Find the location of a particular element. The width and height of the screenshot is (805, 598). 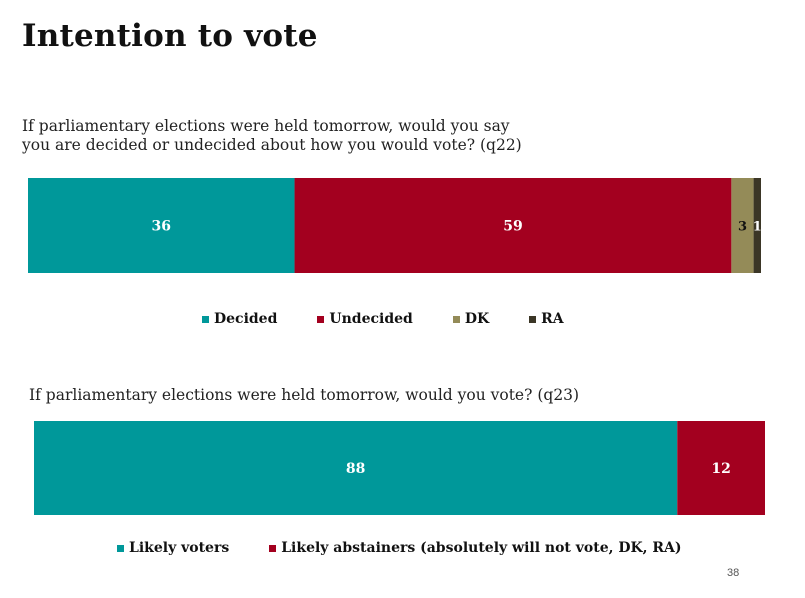

page-number: 38 is located at coordinates (733, 573).